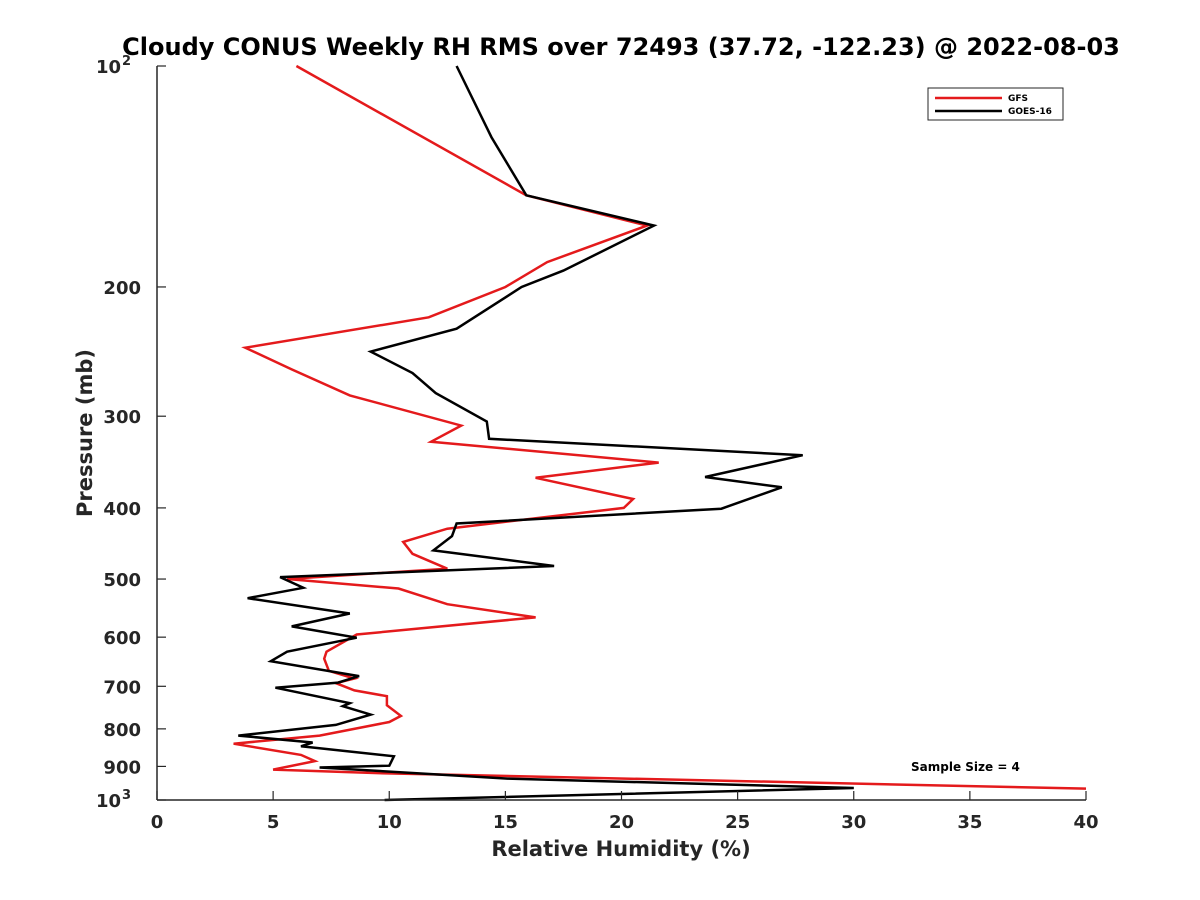 The image size is (1200, 900). What do you see at coordinates (85, 433) in the screenshot?
I see `y-axis-label: Pressure (mb)` at bounding box center [85, 433].